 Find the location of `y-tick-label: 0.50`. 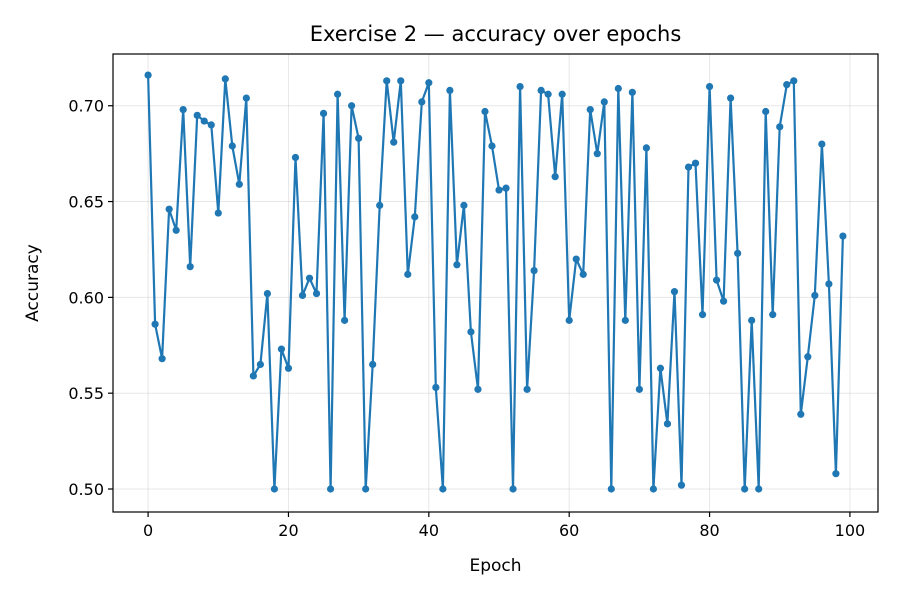

y-tick-label: 0.50 is located at coordinates (86, 489).